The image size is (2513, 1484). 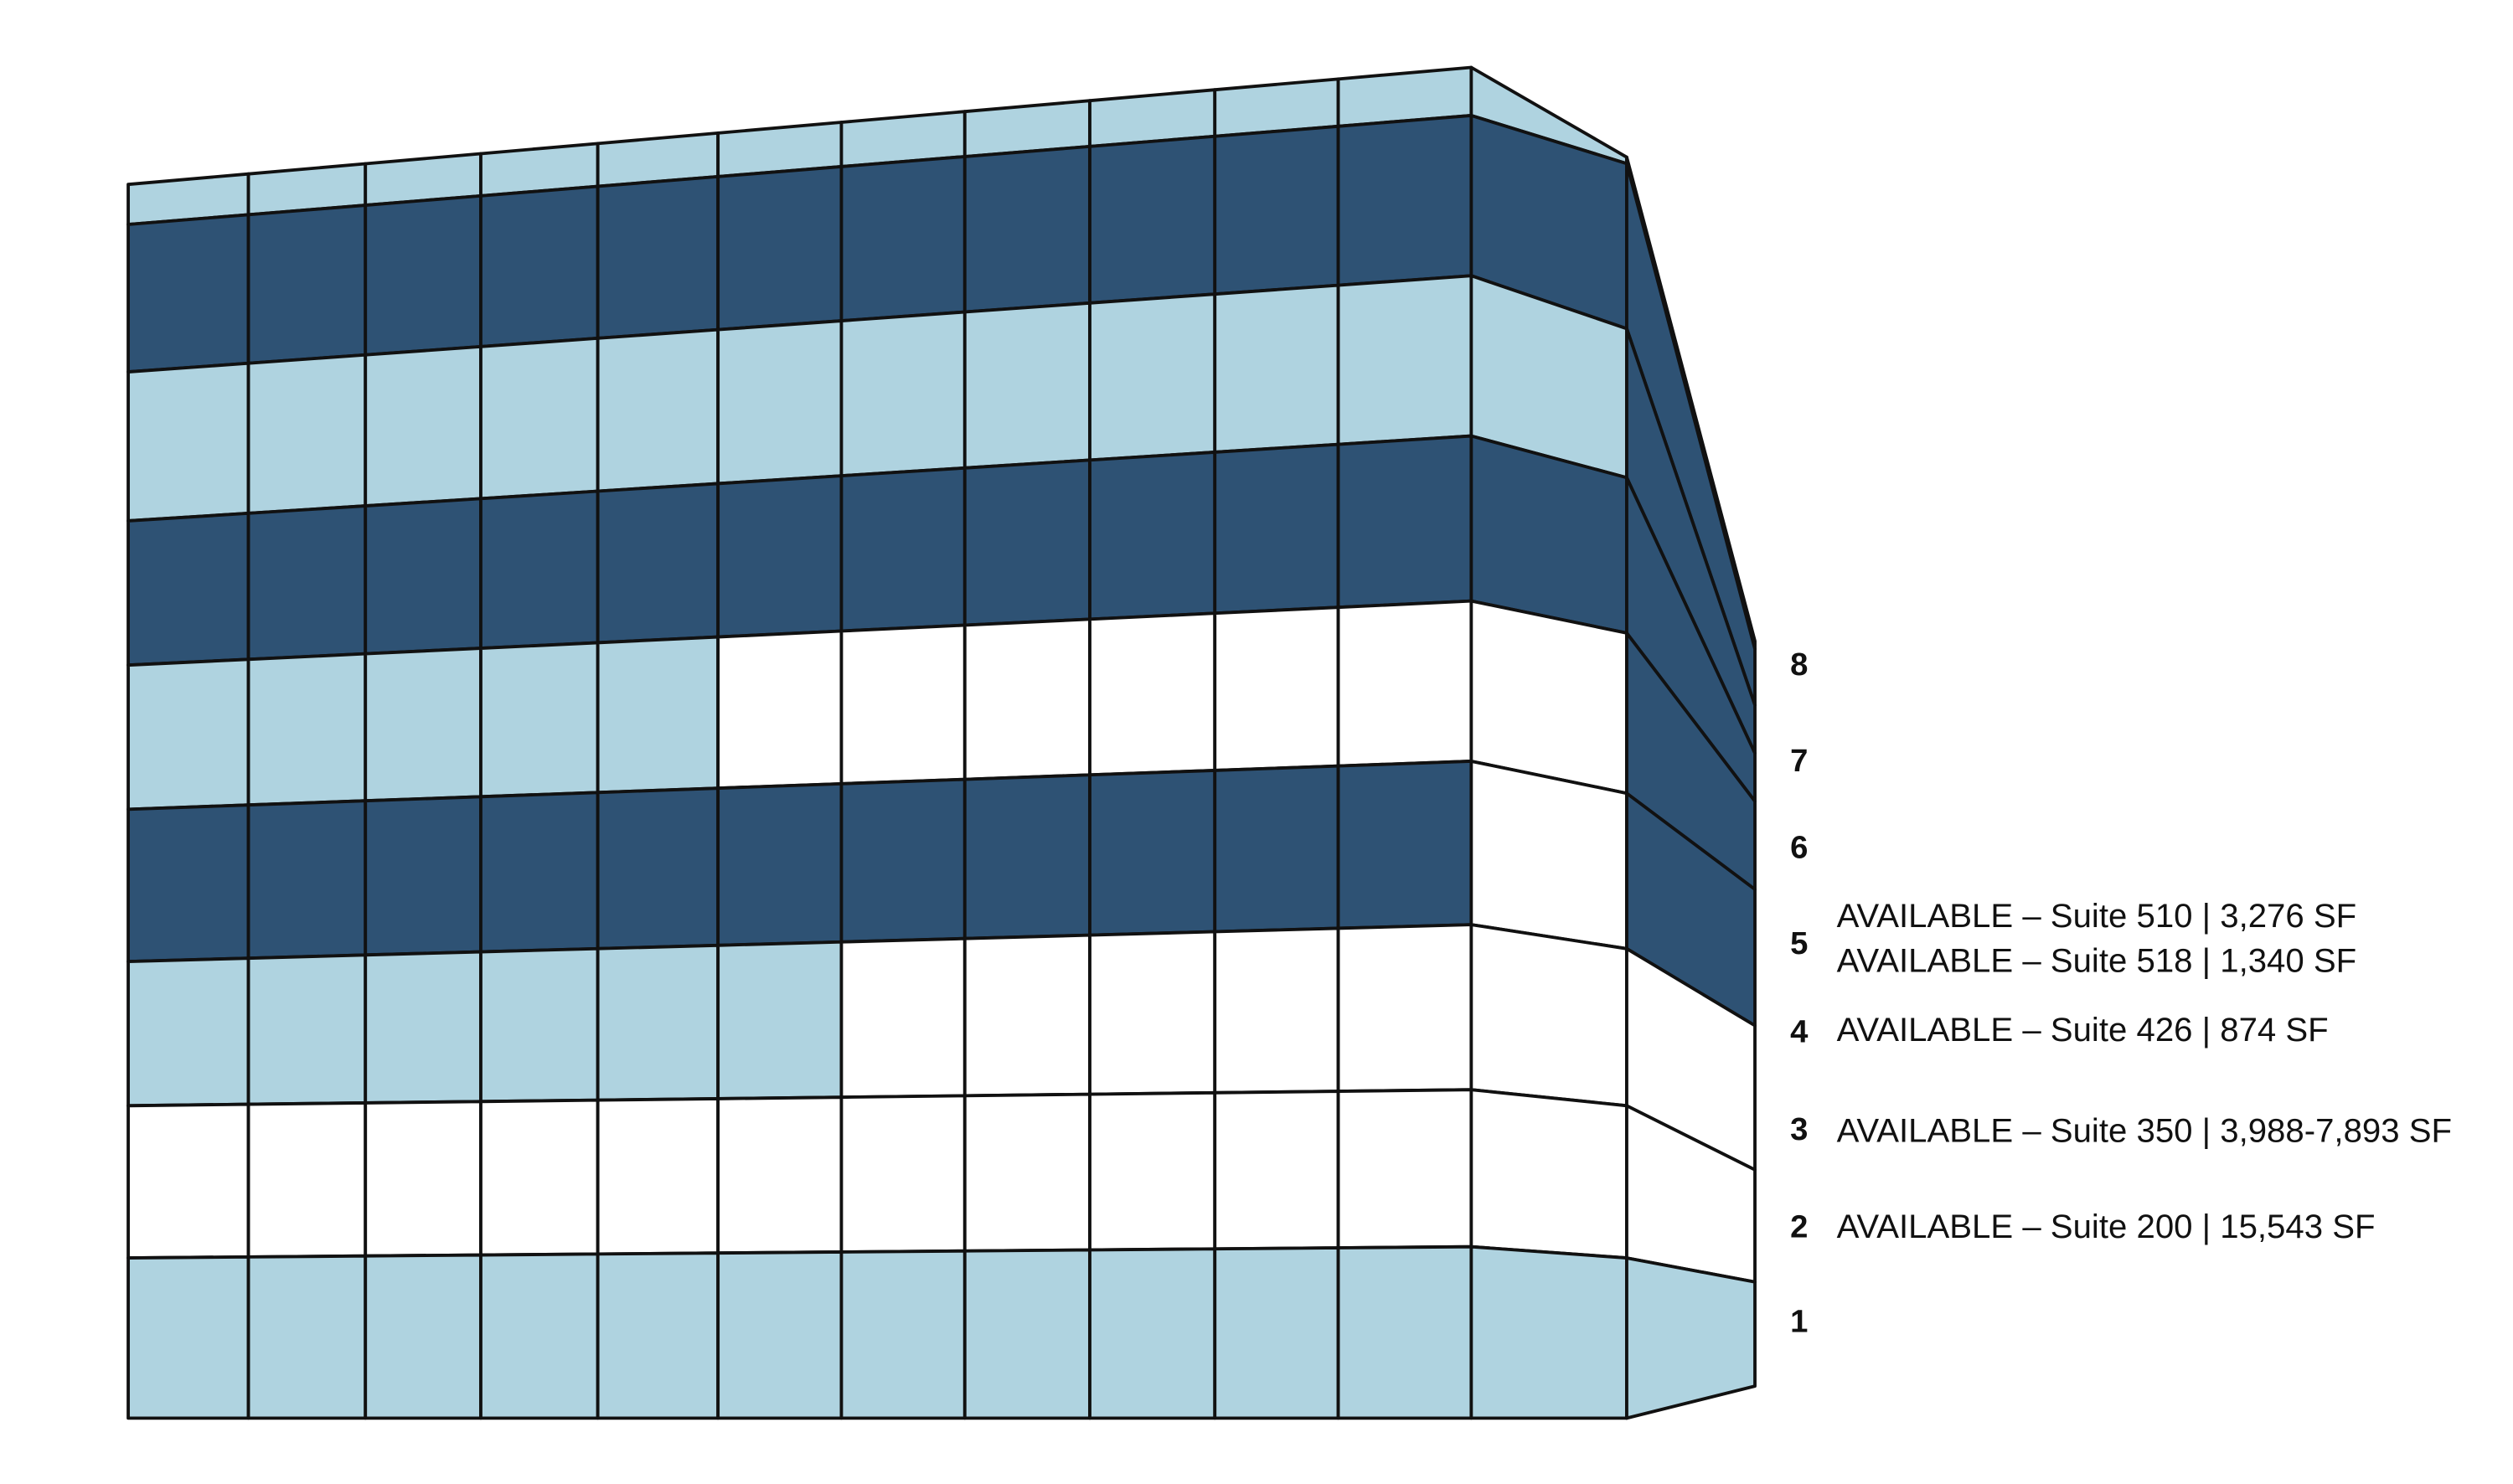 I want to click on floor-number: 1, so click(x=1799, y=1322).